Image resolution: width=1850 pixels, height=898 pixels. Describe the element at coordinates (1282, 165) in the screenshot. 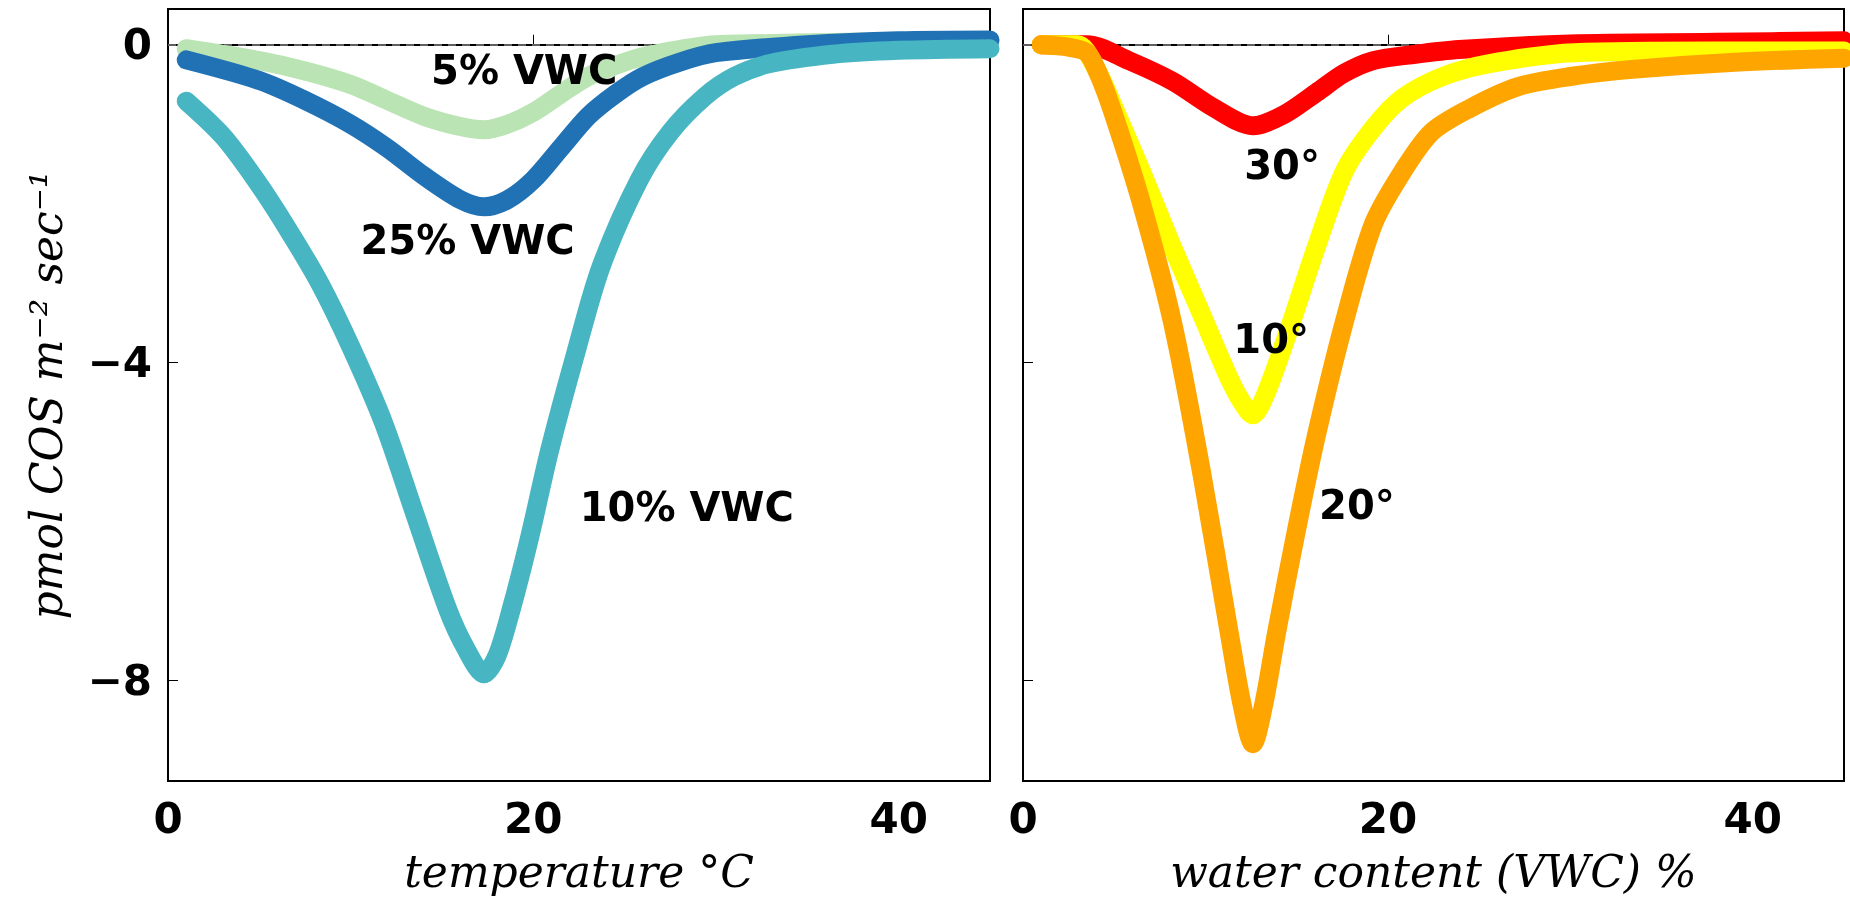

I see `series-label: 30°` at that location.